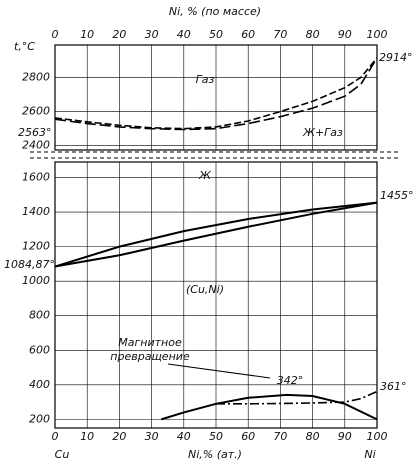 The width and height of the screenshot is (419, 464). Describe the element at coordinates (216, 34) in the screenshot. I see `x2-tick-label: 50` at that location.